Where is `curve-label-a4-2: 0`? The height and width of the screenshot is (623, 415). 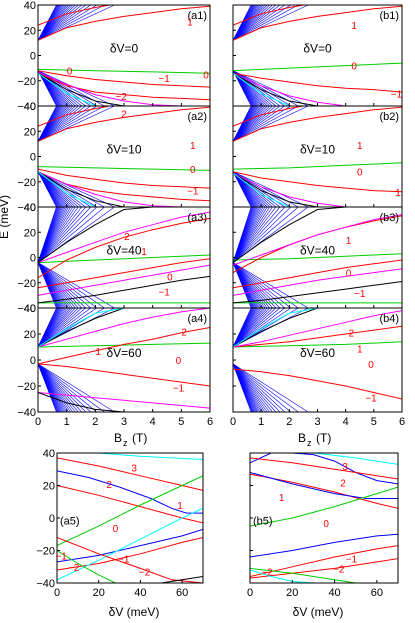 curve-label-a4-2: 0 is located at coordinates (179, 361).